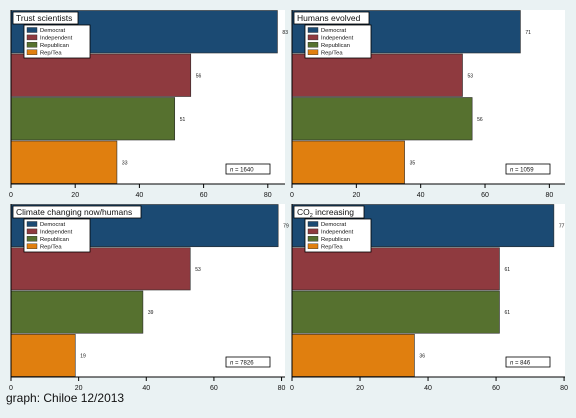  Describe the element at coordinates (286, 227) in the screenshot. I see `bar-value-label: 79` at that location.